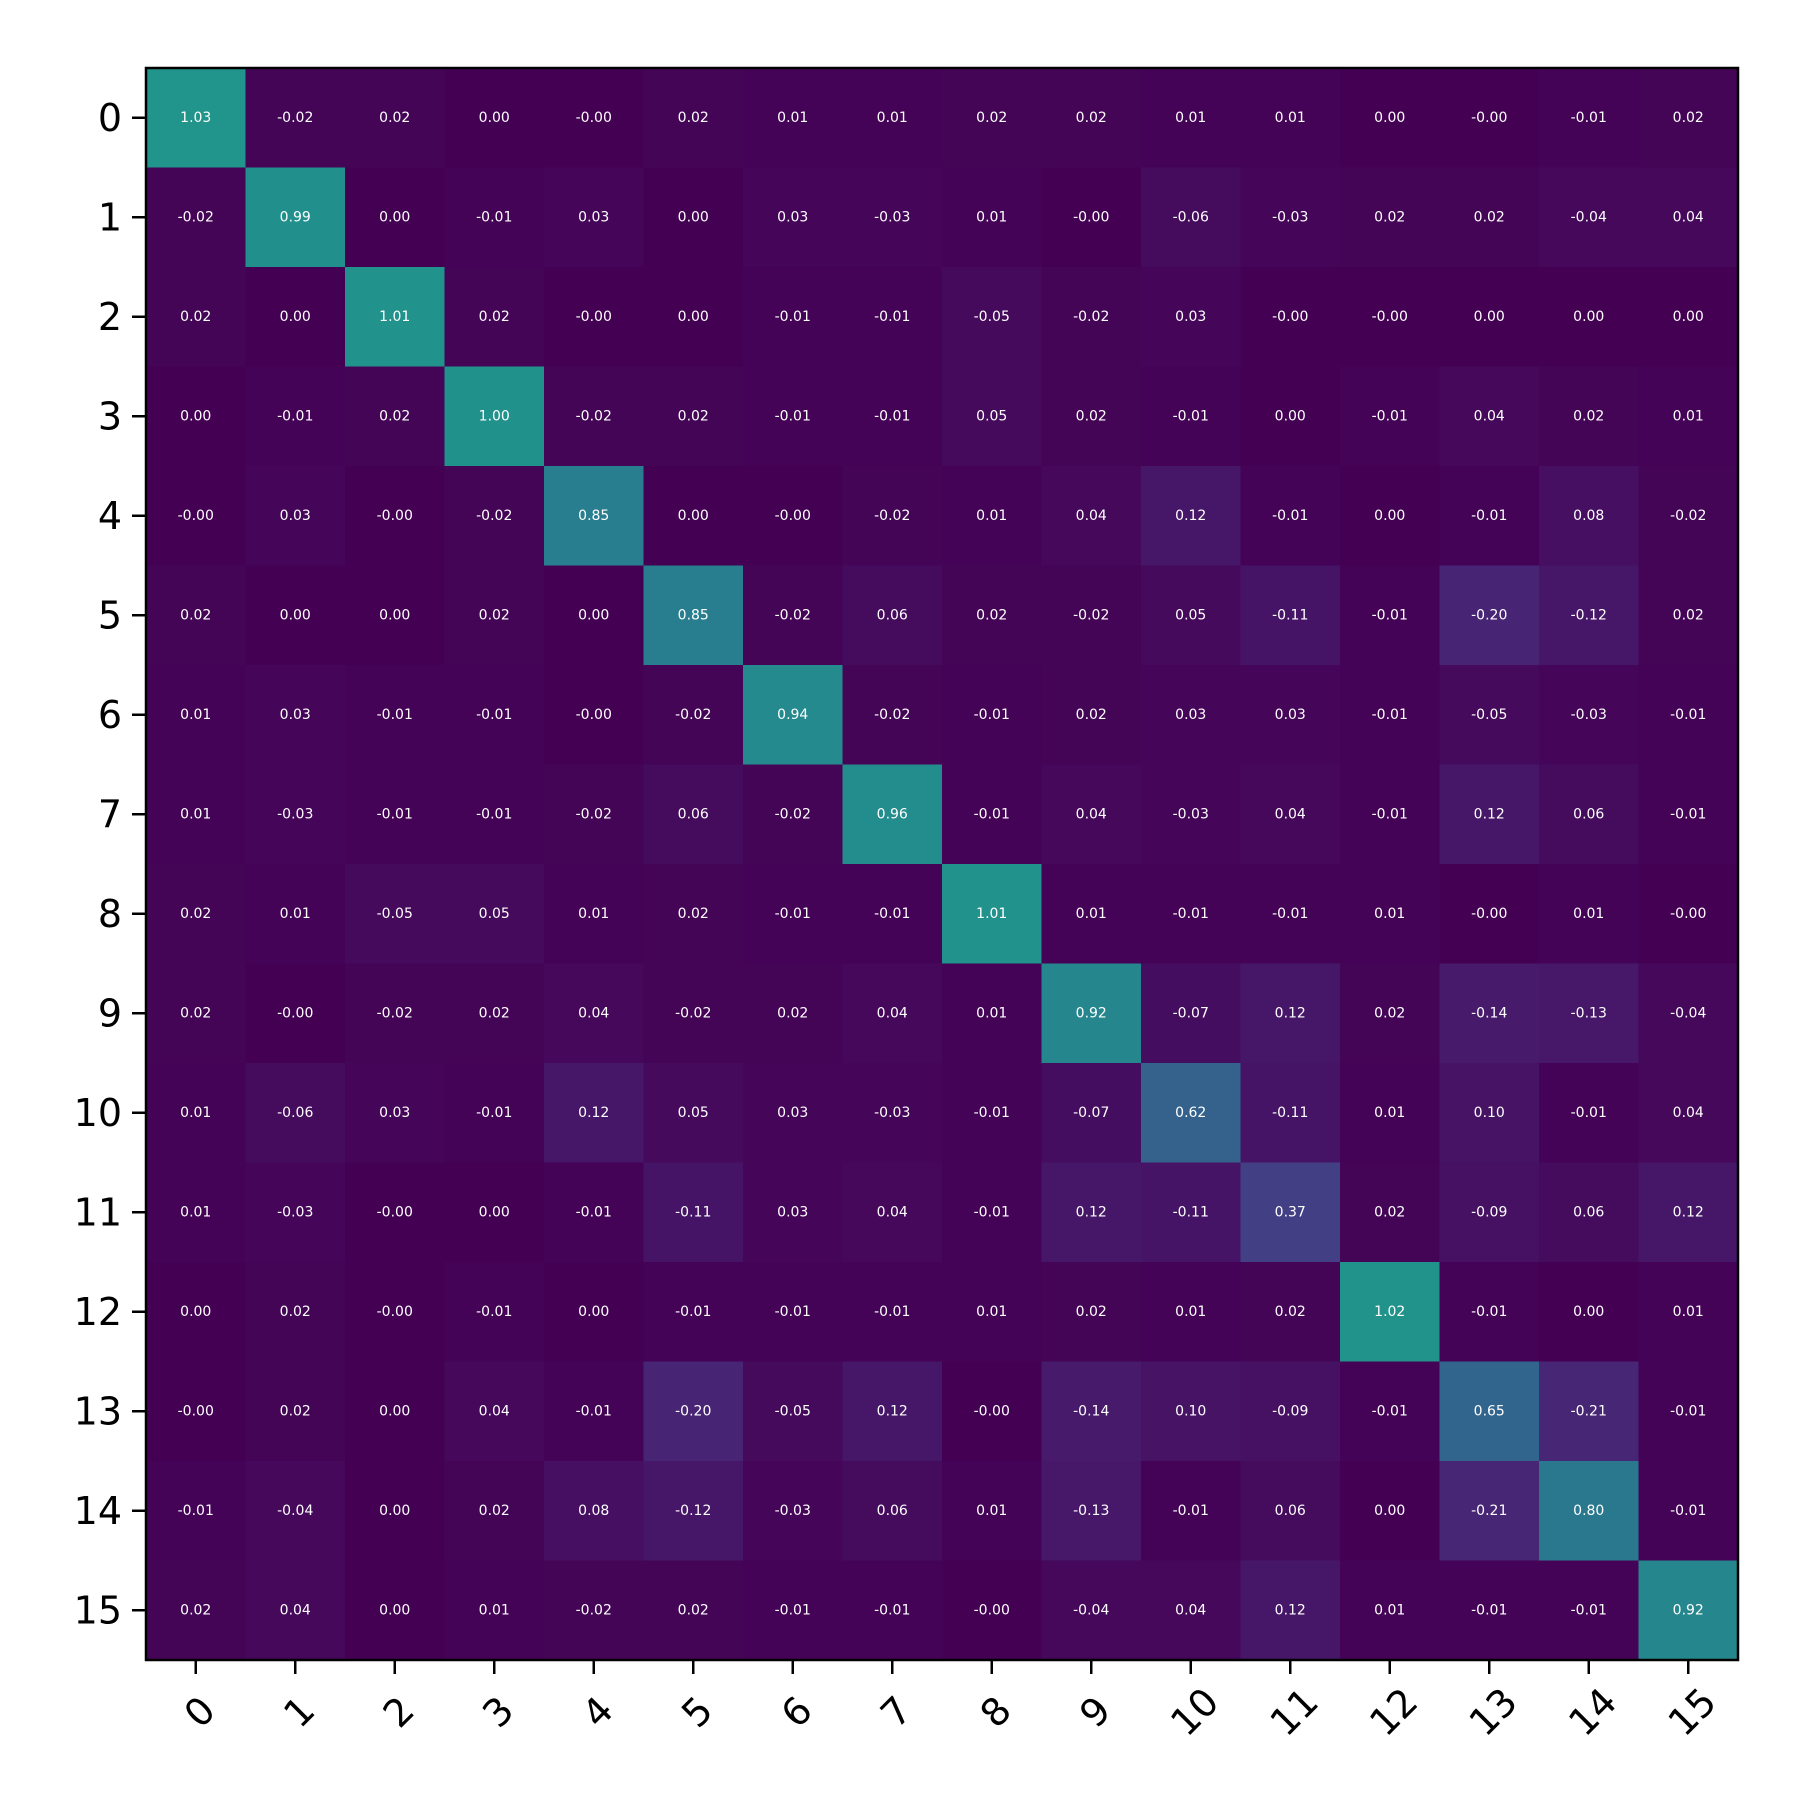 The image size is (1800, 1800). I want to click on heatmap-cell-r4-c4, so click(594, 516).